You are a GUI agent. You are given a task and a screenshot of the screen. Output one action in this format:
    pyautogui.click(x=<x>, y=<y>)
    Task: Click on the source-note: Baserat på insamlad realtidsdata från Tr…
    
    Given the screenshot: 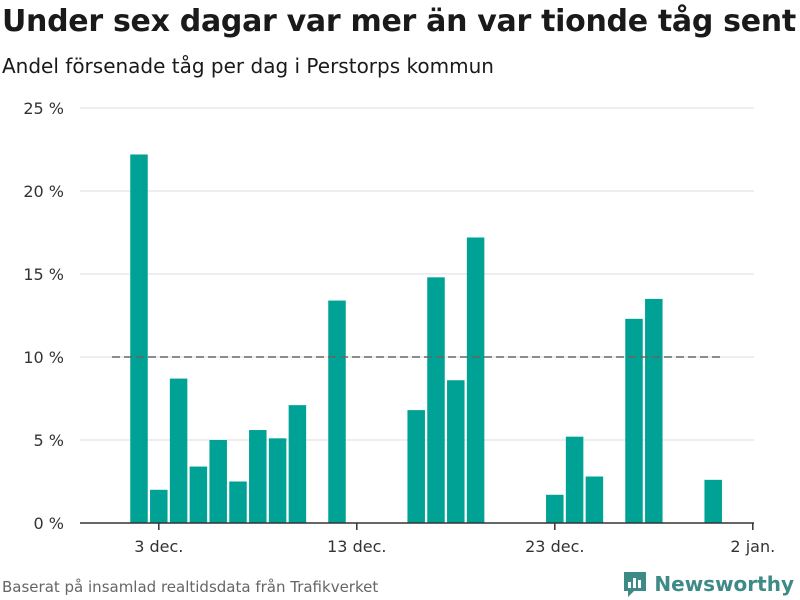 What is the action you would take?
    pyautogui.click(x=190, y=587)
    